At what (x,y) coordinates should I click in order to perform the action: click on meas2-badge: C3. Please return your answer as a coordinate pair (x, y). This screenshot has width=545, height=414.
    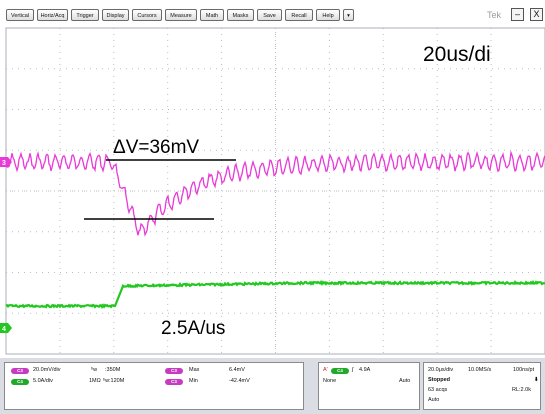
    Looking at the image, I should click on (174, 382).